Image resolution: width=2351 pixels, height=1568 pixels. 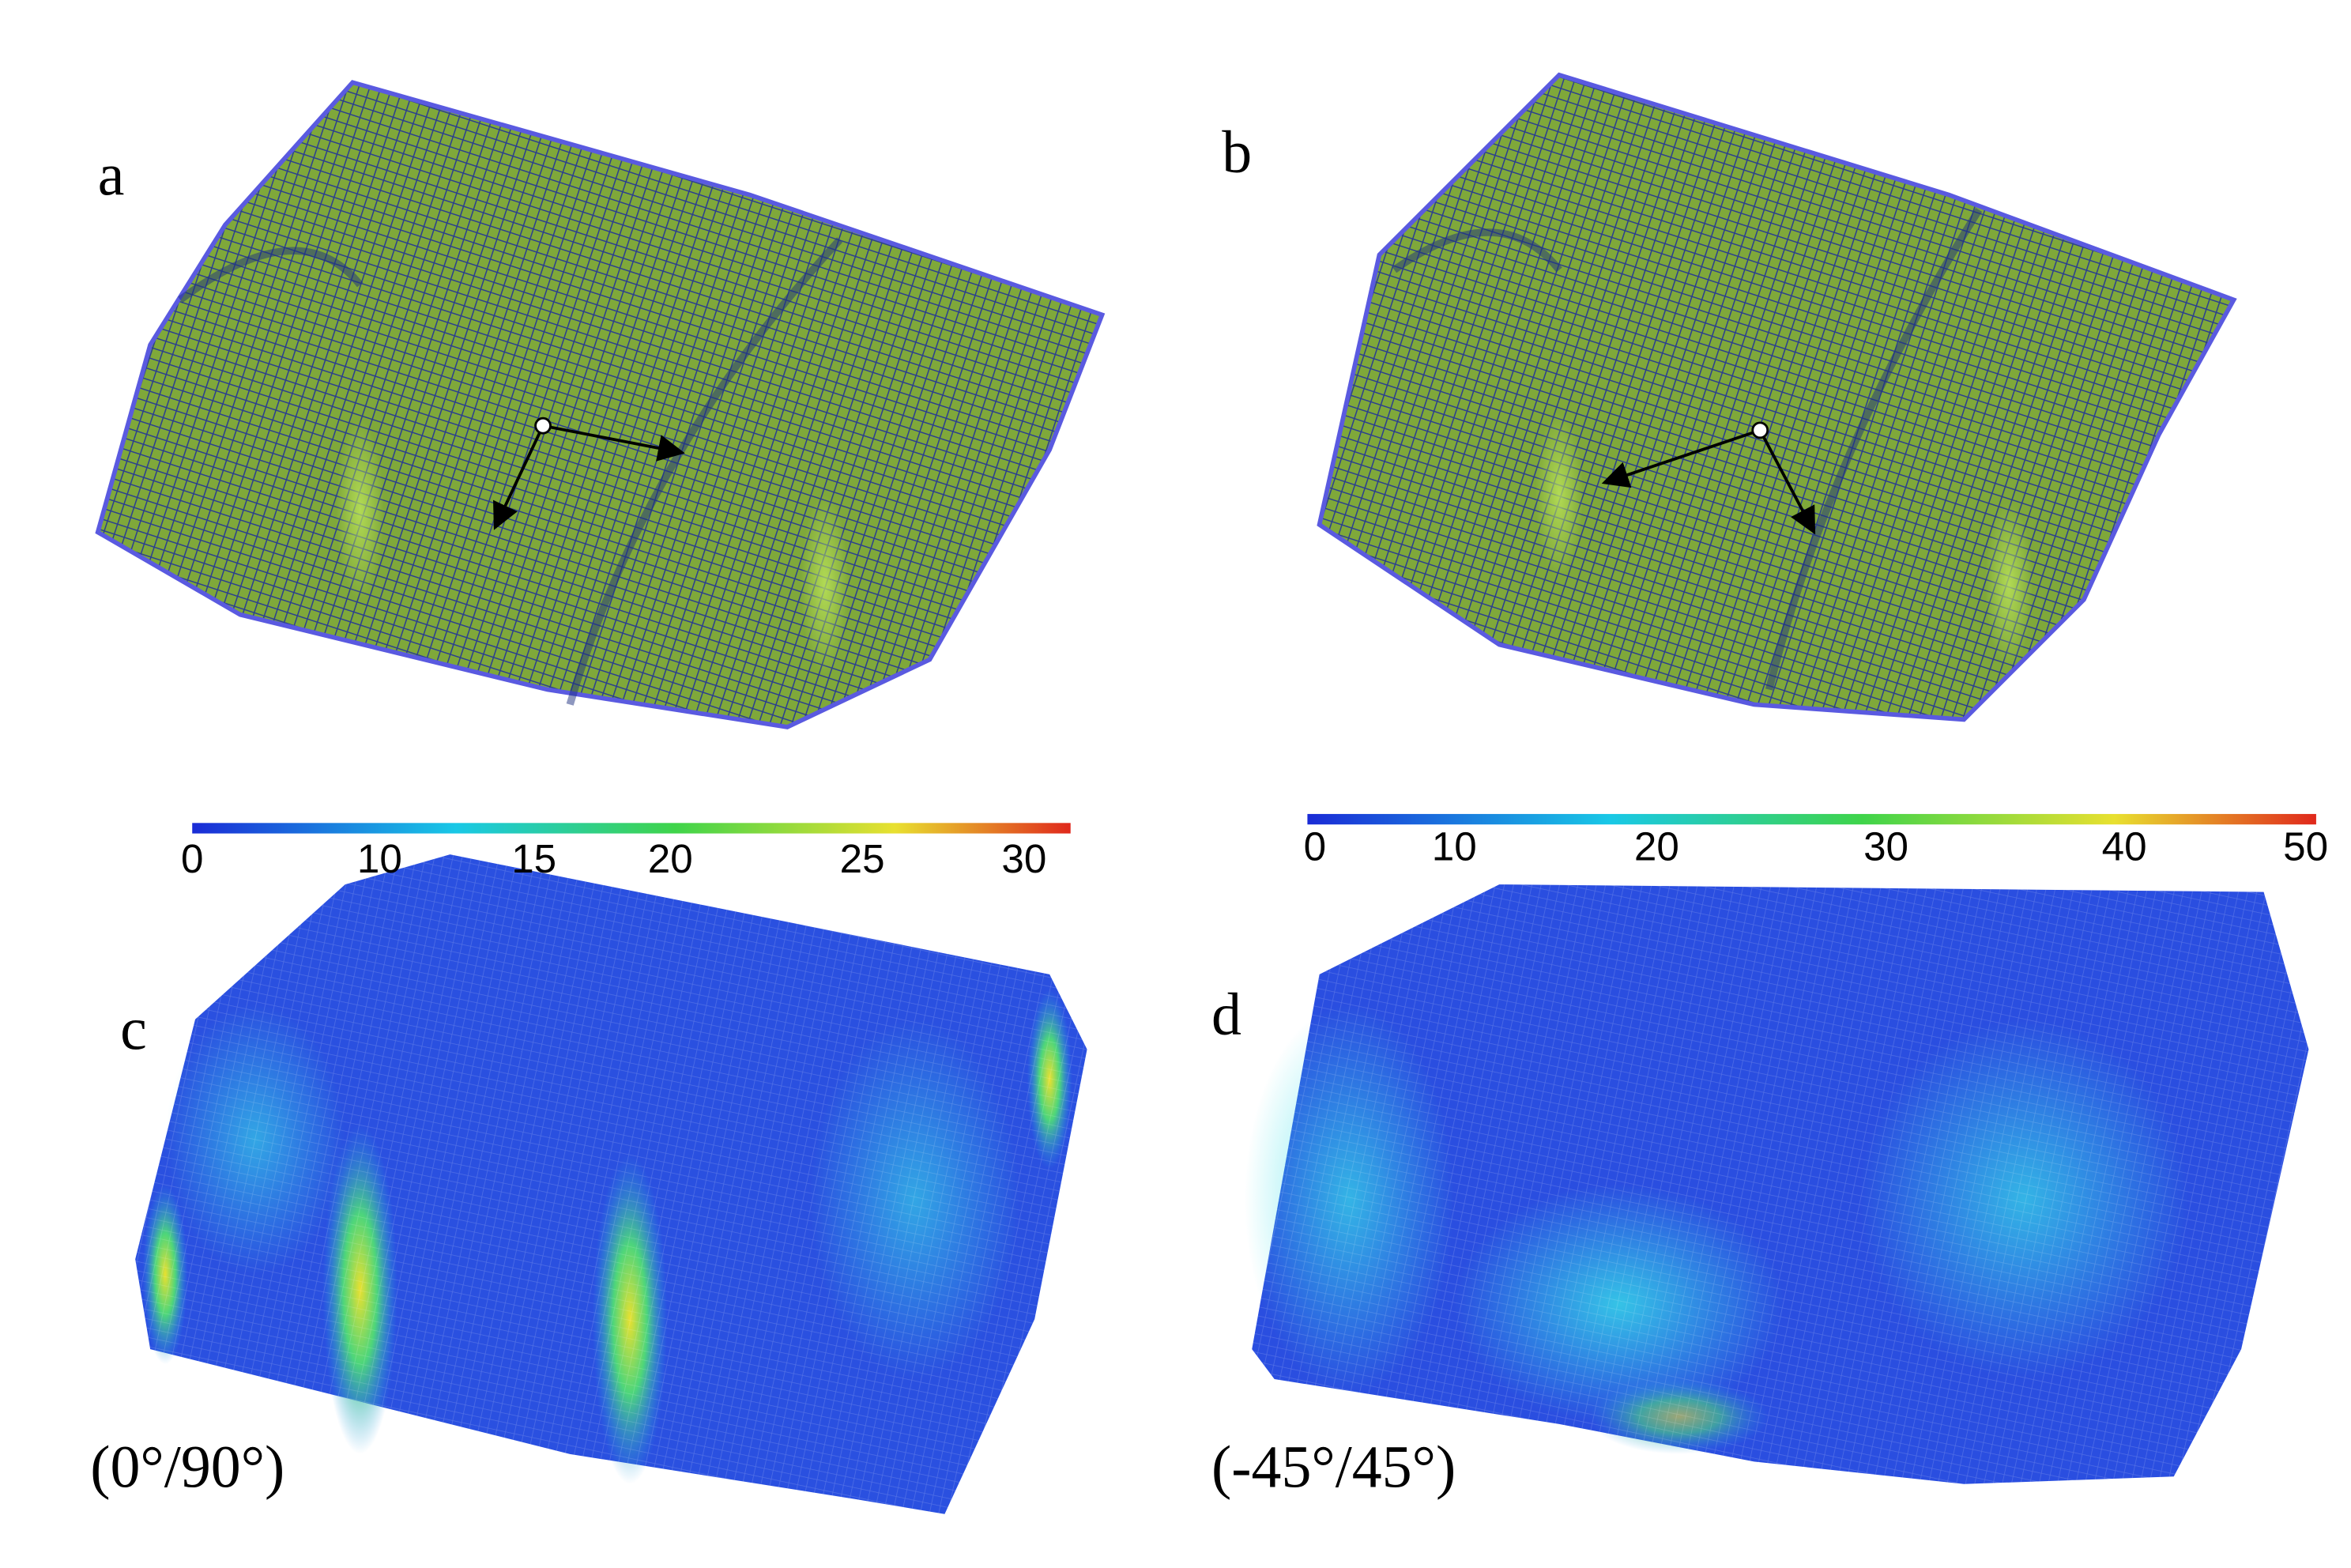 I want to click on colorbar-tick-label: 50, so click(x=2305, y=846).